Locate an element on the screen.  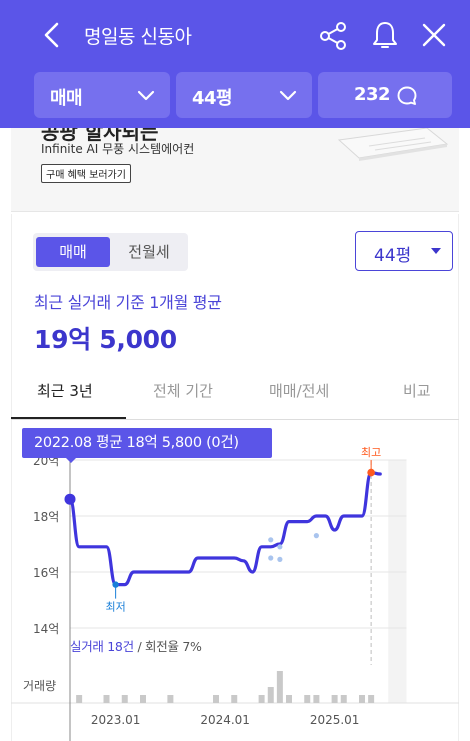
ad-banner: 공팡 할사되는 Infinite AI 무풍 시스템에어컨 구매 혜택 보러가기 is located at coordinates (235, 170).